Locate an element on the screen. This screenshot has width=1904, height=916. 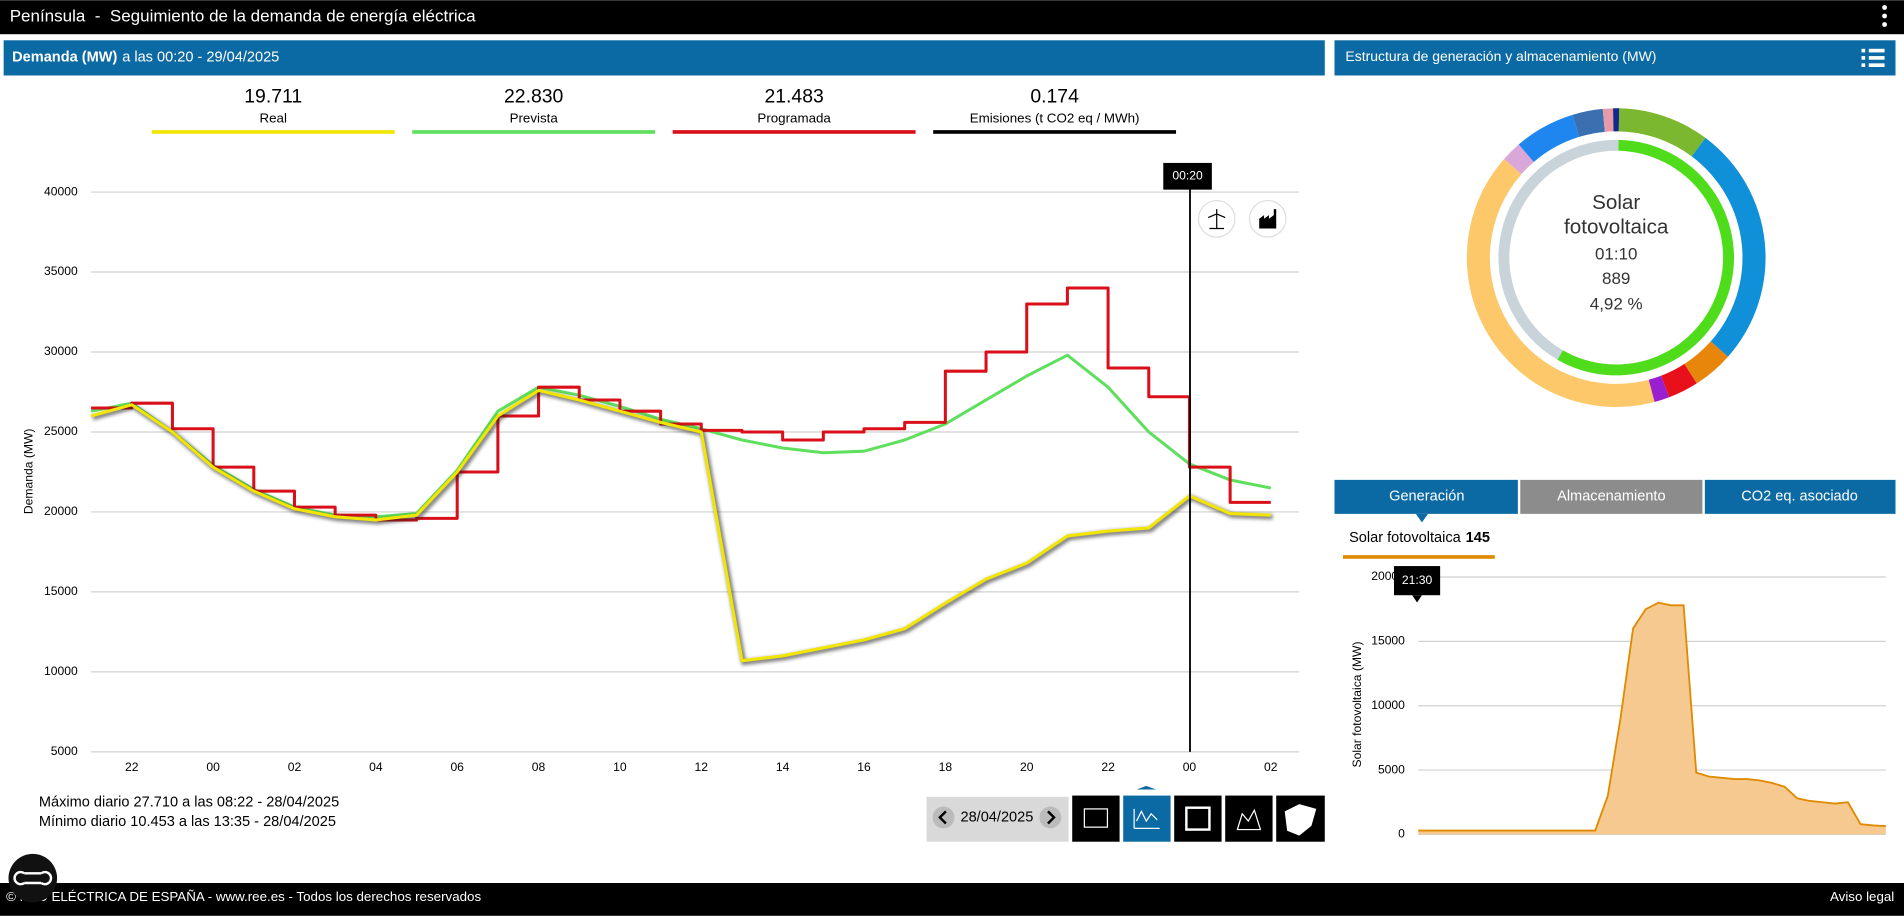
prev-icon is located at coordinates (942, 817).